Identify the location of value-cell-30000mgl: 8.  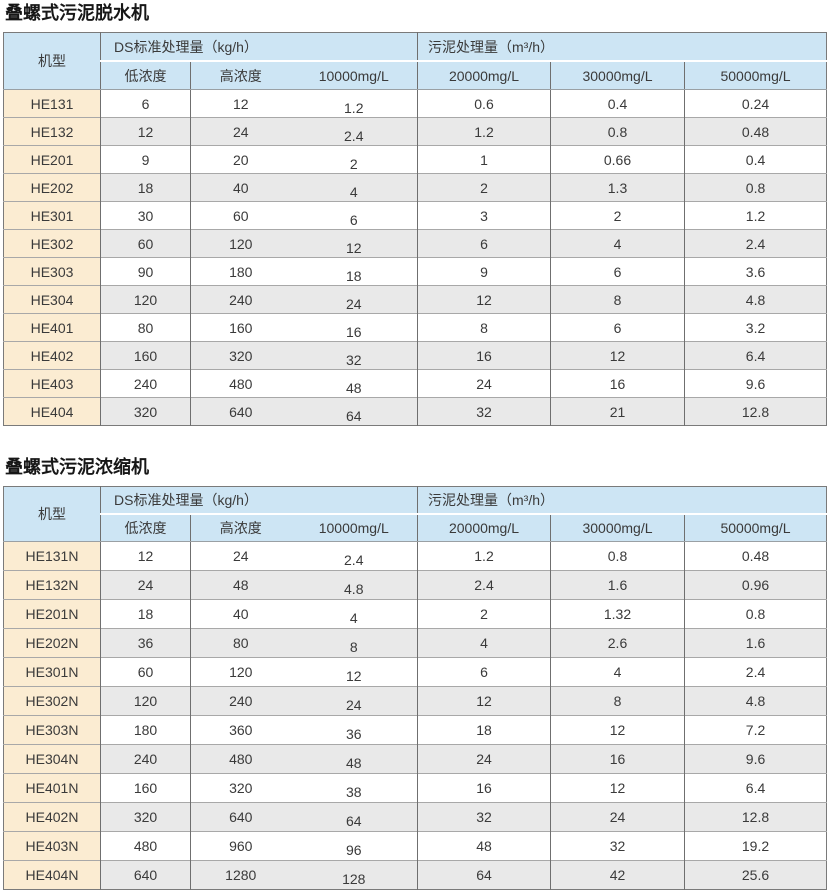
(617, 701).